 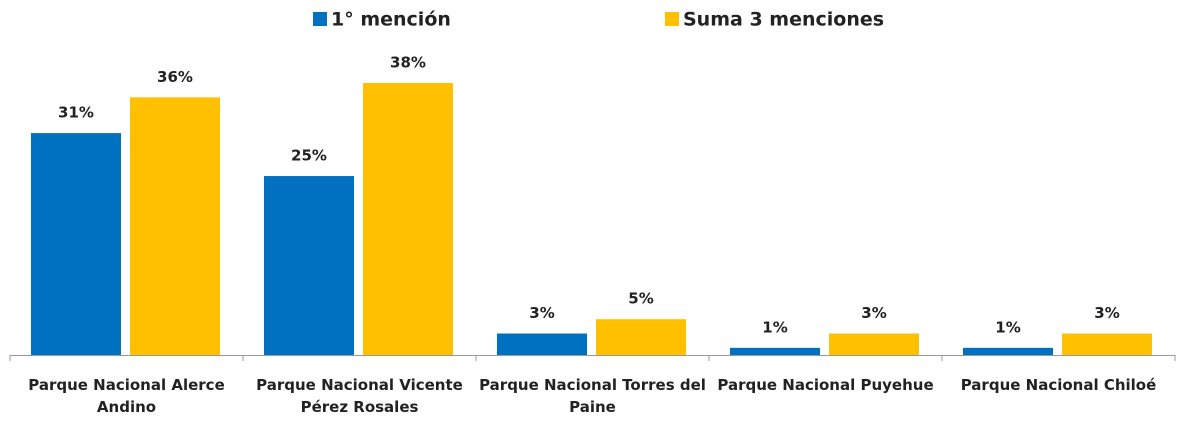 What do you see at coordinates (175, 77) in the screenshot?
I see `data-label: 36%` at bounding box center [175, 77].